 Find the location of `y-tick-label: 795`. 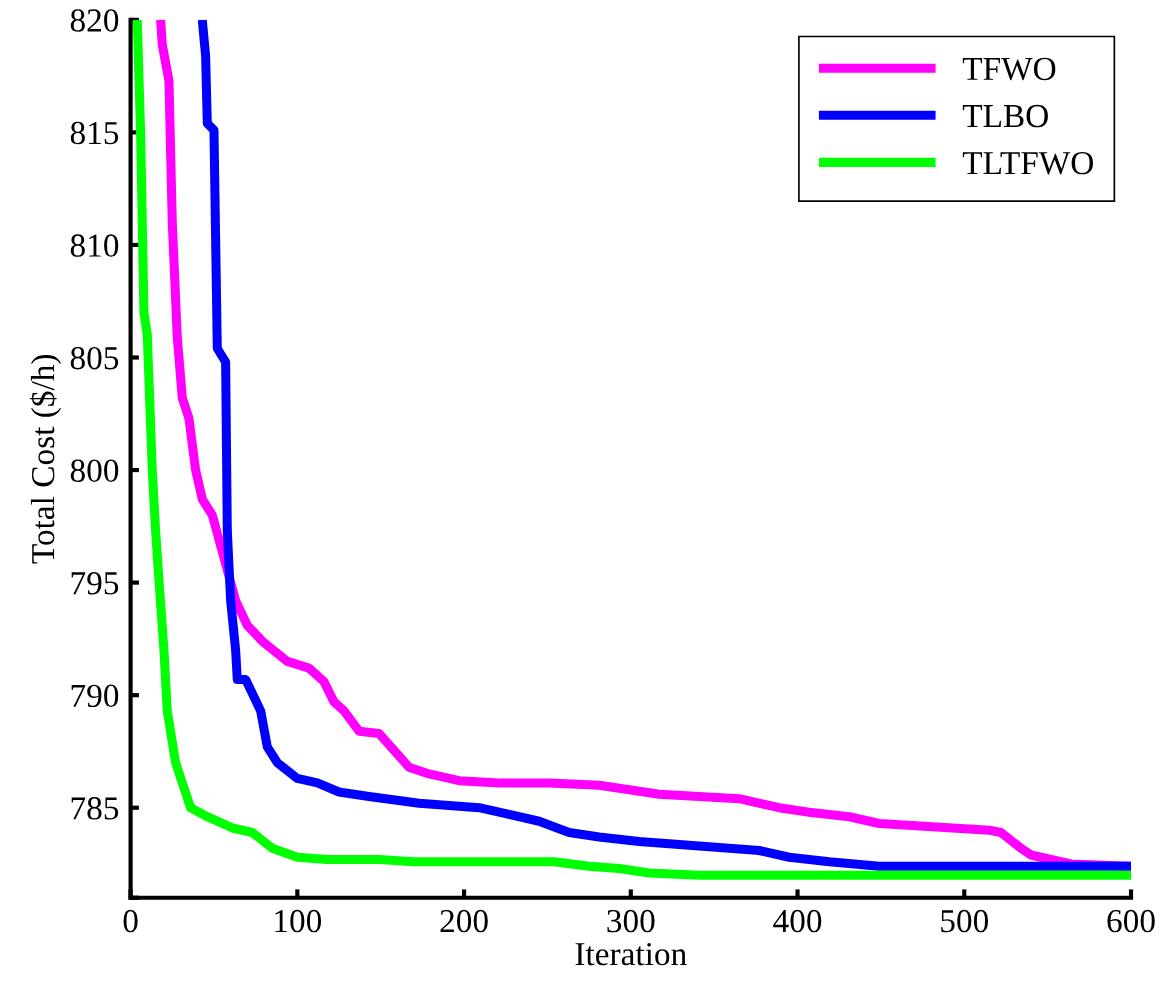

y-tick-label: 795 is located at coordinates (95, 583).